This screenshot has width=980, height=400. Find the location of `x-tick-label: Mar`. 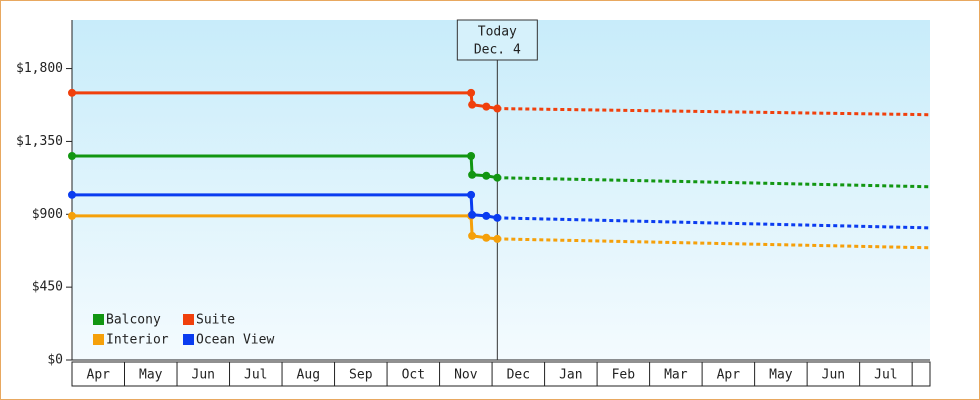

x-tick-label: Mar is located at coordinates (676, 375).